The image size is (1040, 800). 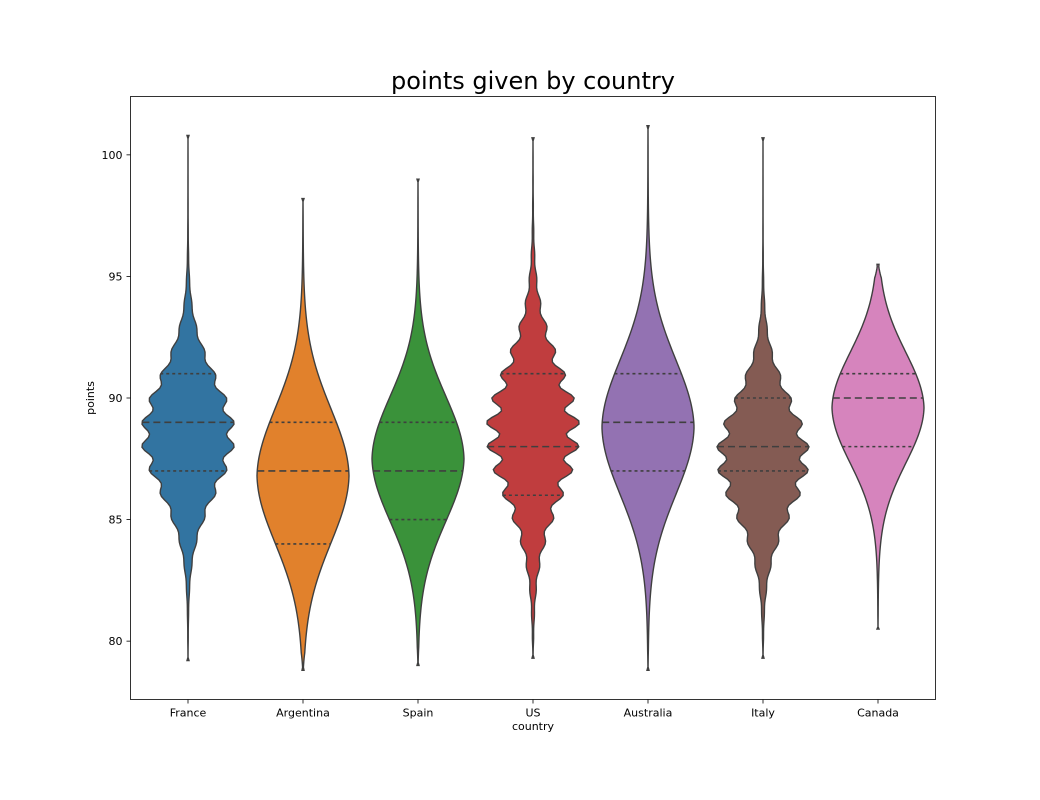 I want to click on x-tick-label: US, so click(x=532, y=713).